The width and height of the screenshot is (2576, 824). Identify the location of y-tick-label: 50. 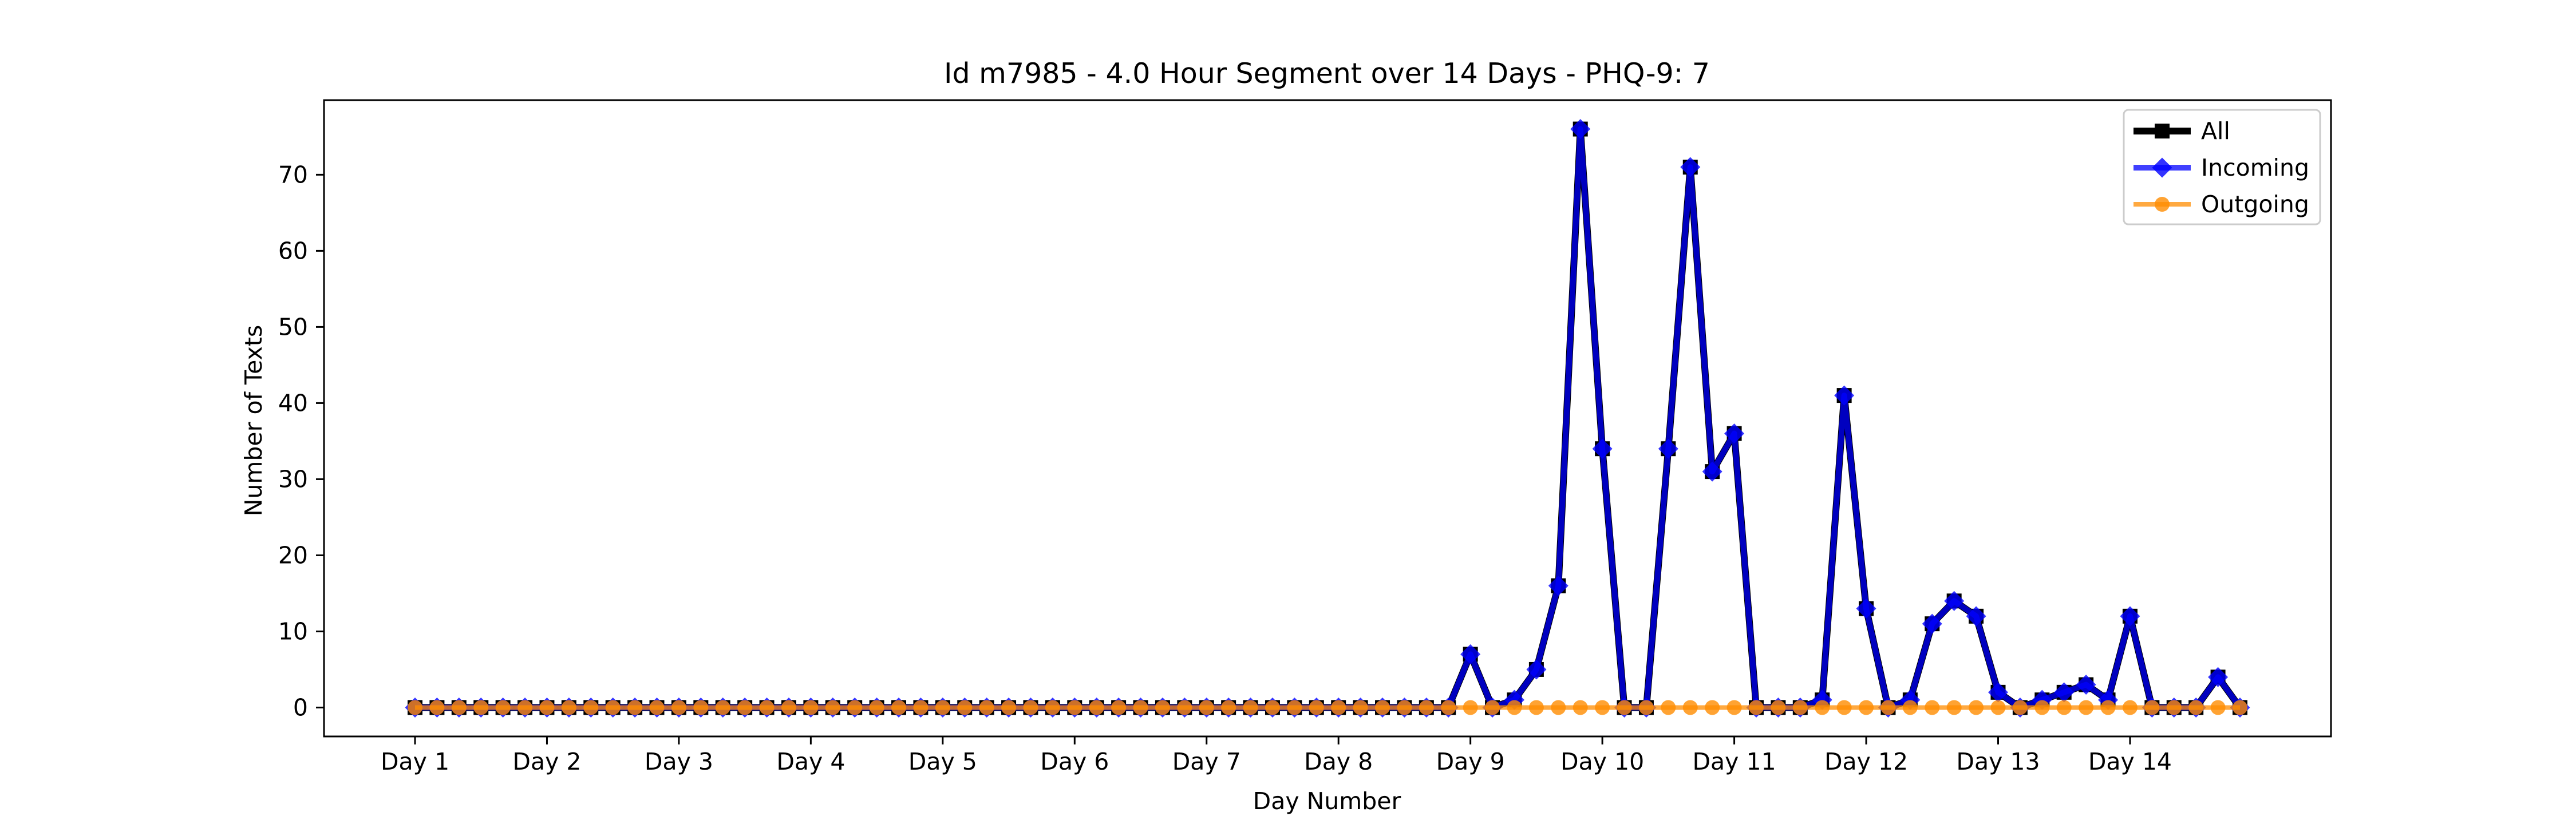
(293, 326).